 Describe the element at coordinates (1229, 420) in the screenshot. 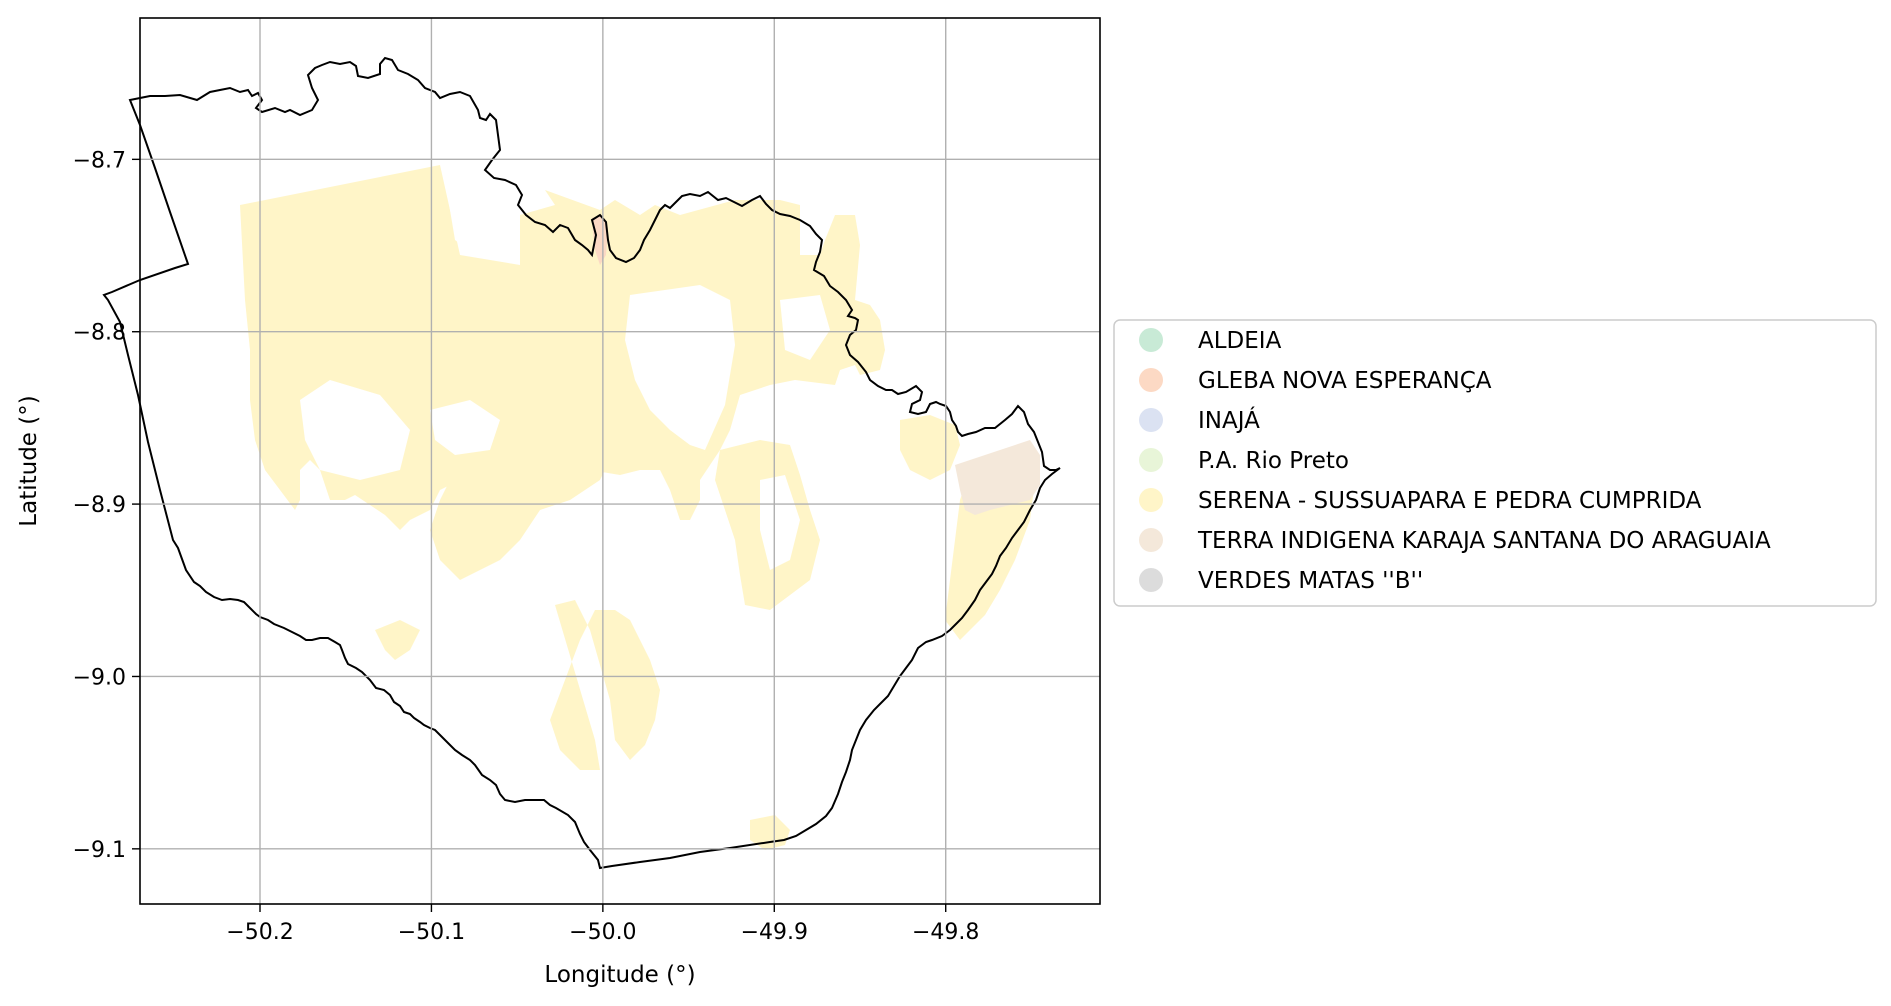

I see `legend-label: INAJÁ` at that location.